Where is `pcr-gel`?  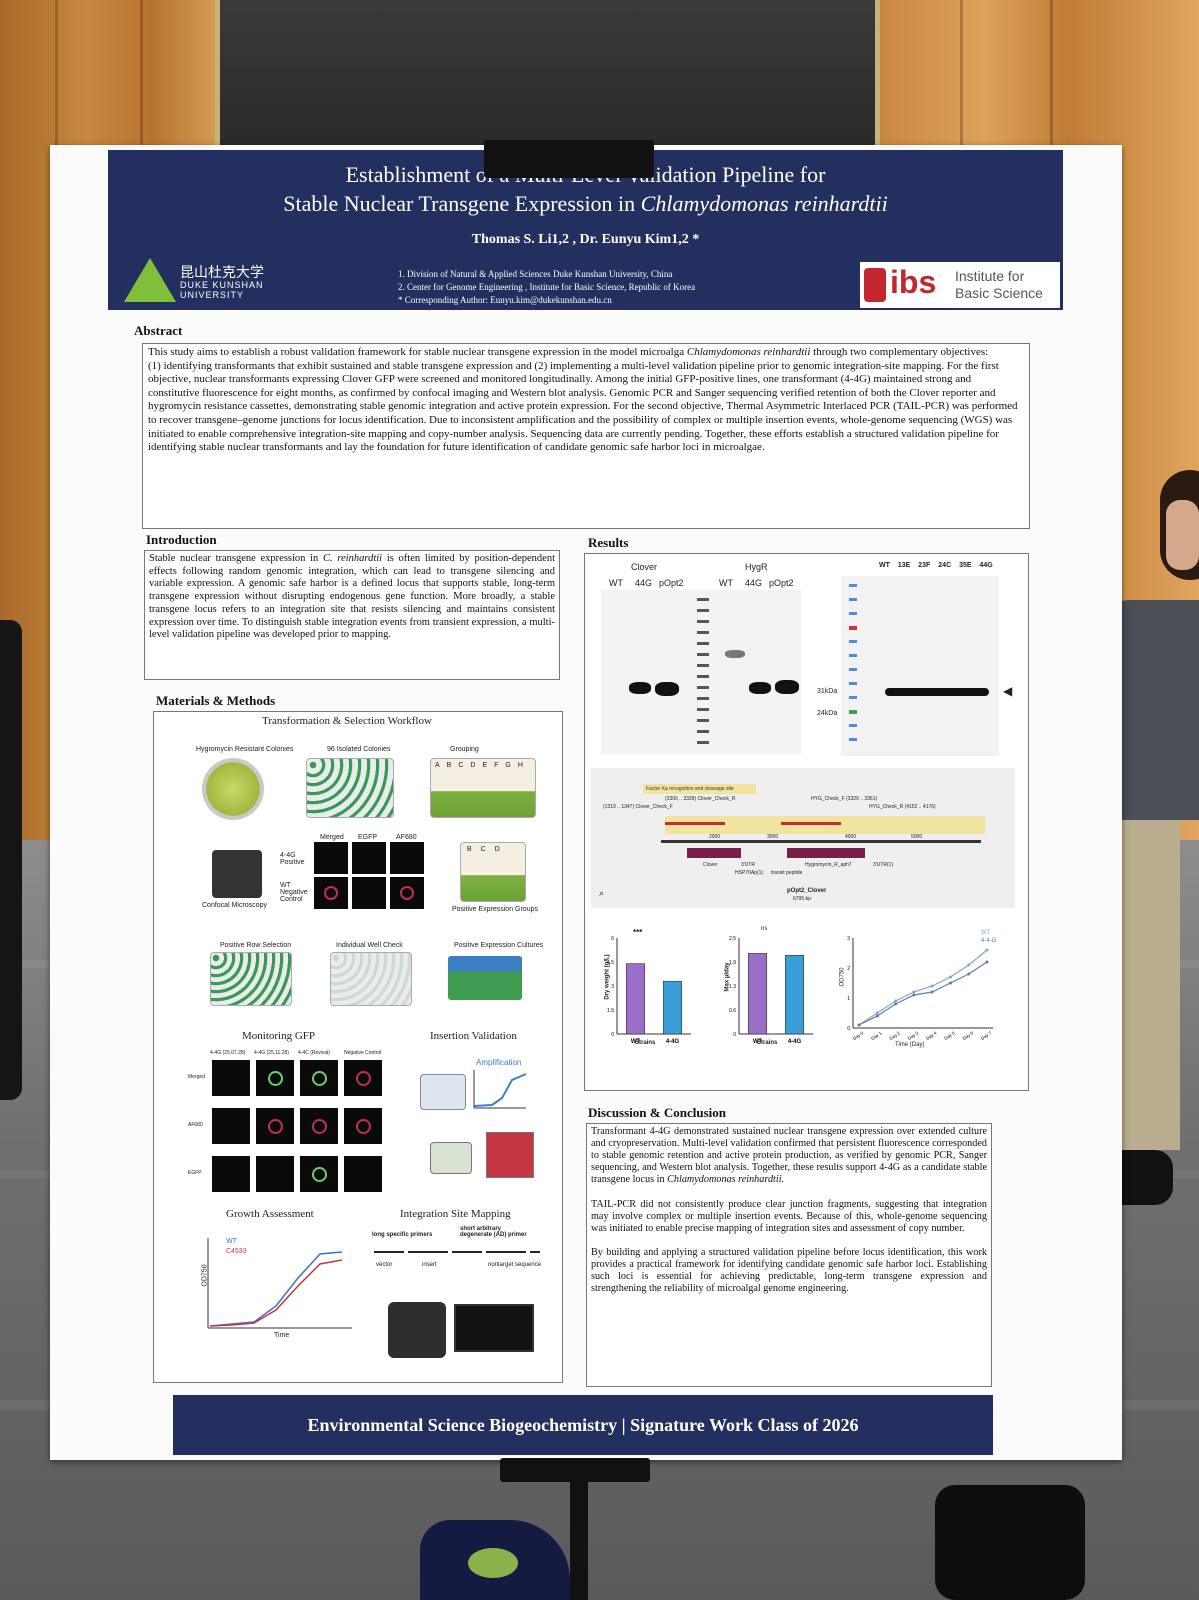
pcr-gel is located at coordinates (701, 672).